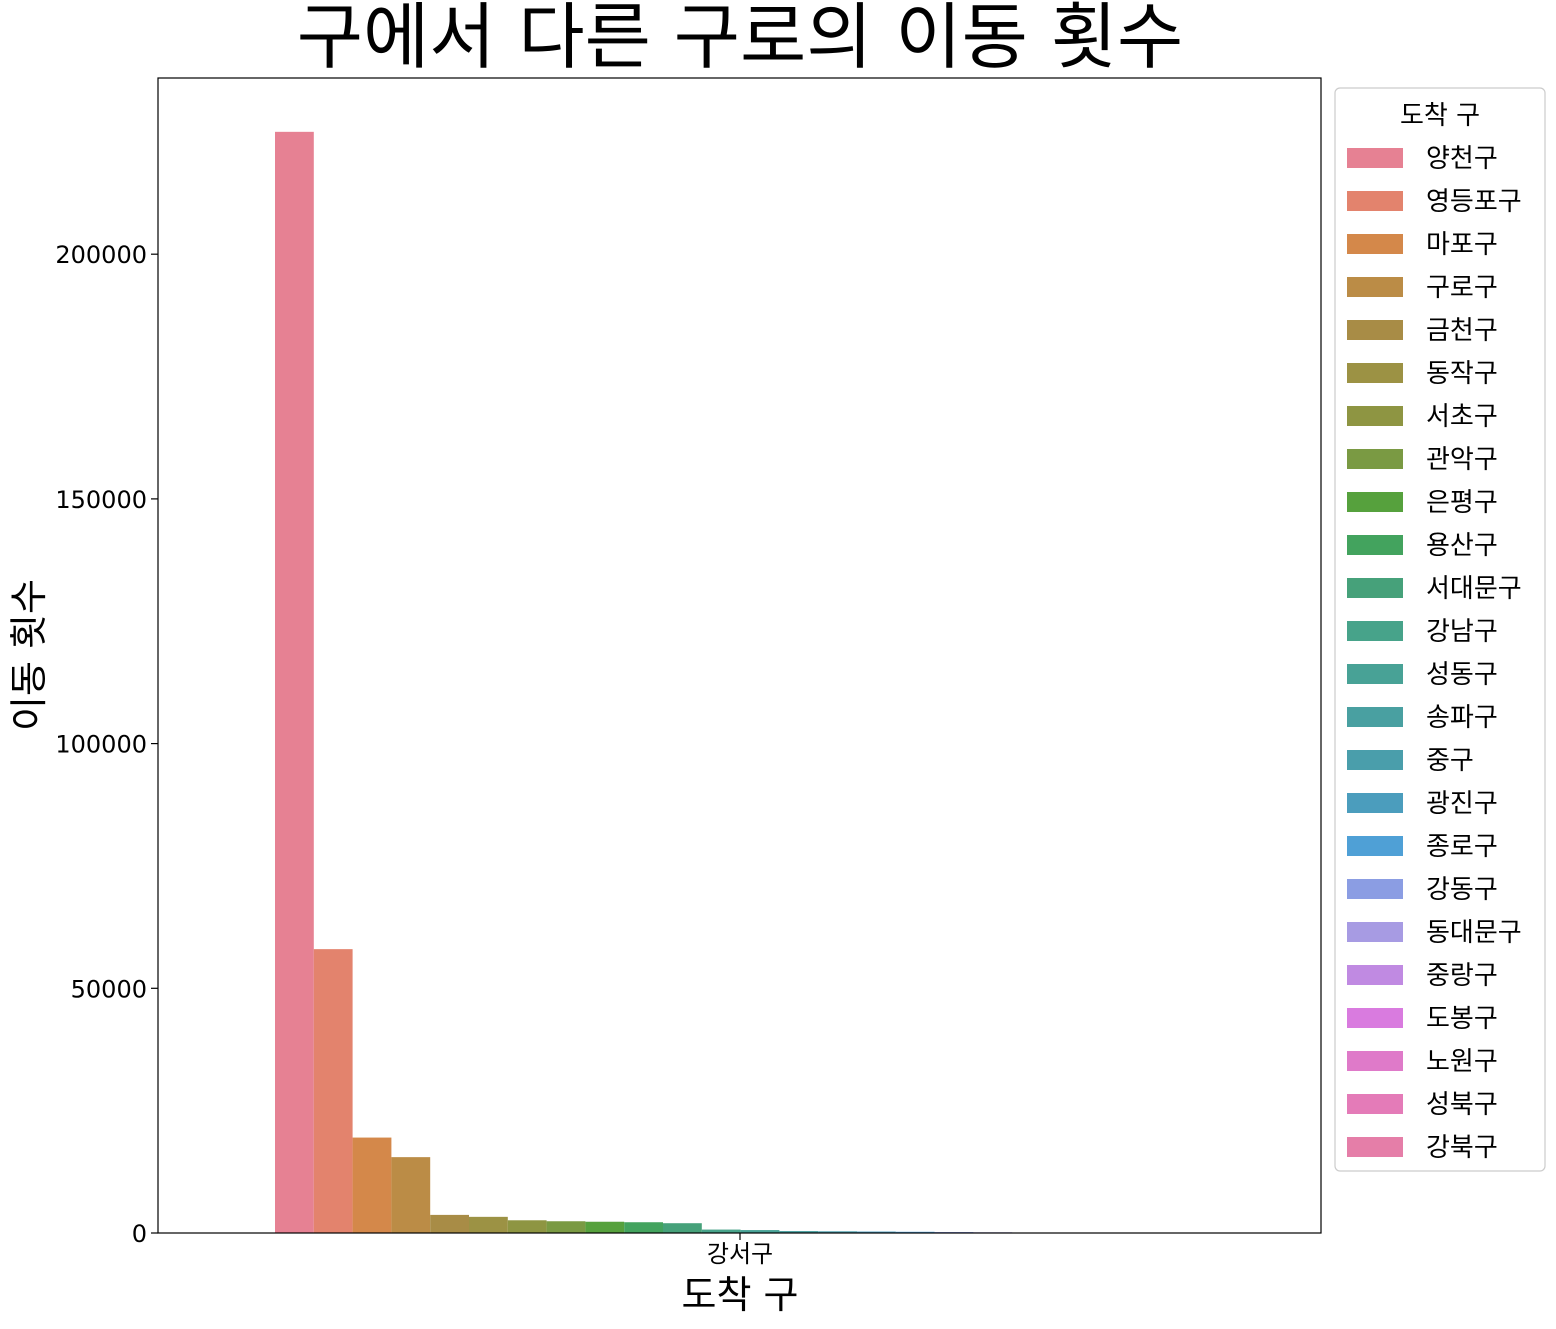 The width and height of the screenshot is (1556, 1329). What do you see at coordinates (1375, 717) in the screenshot?
I see `legend-swatch-송파구` at bounding box center [1375, 717].